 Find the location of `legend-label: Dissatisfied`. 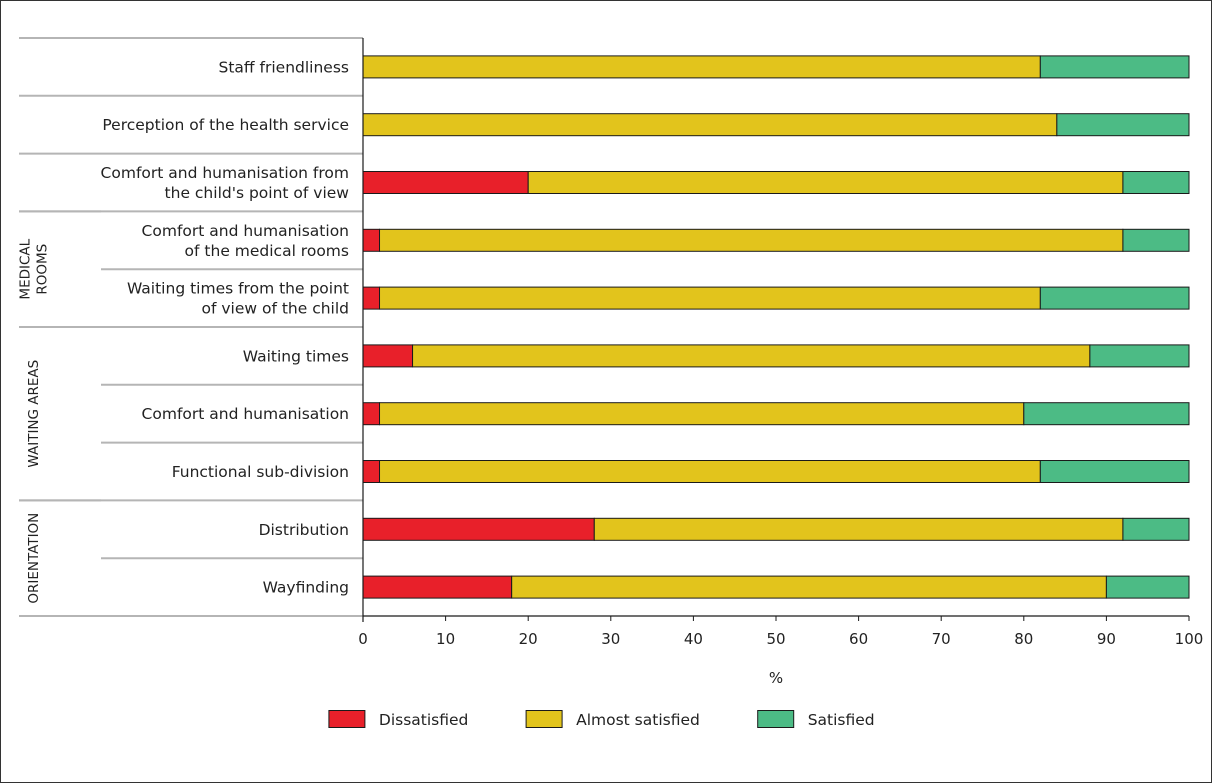

legend-label: Dissatisfied is located at coordinates (424, 720).